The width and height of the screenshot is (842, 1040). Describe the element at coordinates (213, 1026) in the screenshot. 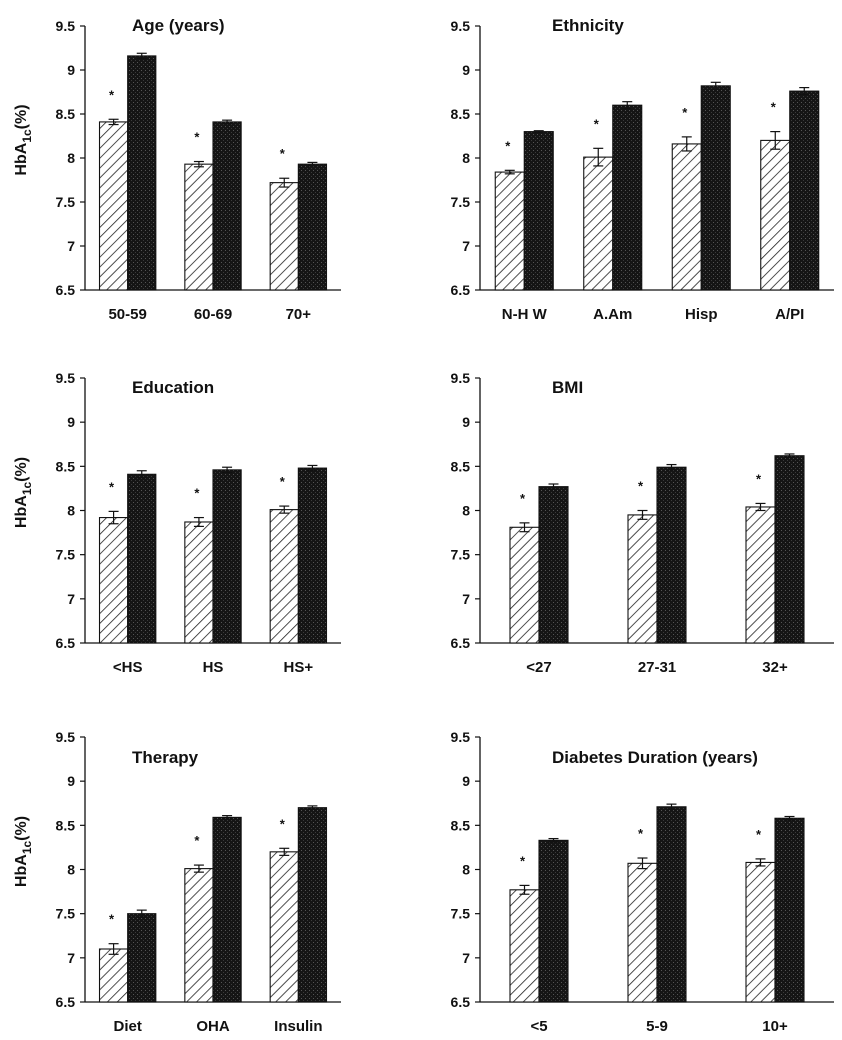

I see `x-category-label: OHA` at that location.